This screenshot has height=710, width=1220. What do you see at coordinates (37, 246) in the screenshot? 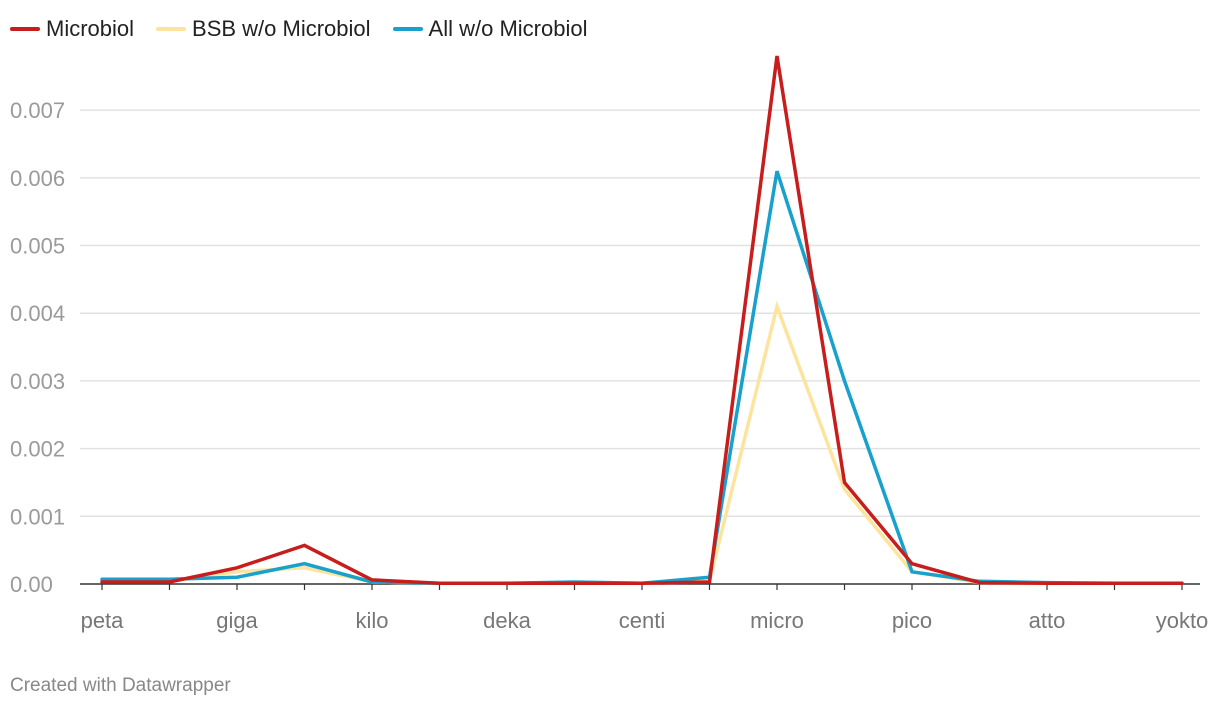
I see `y-tick-label: 0.005` at bounding box center [37, 246].